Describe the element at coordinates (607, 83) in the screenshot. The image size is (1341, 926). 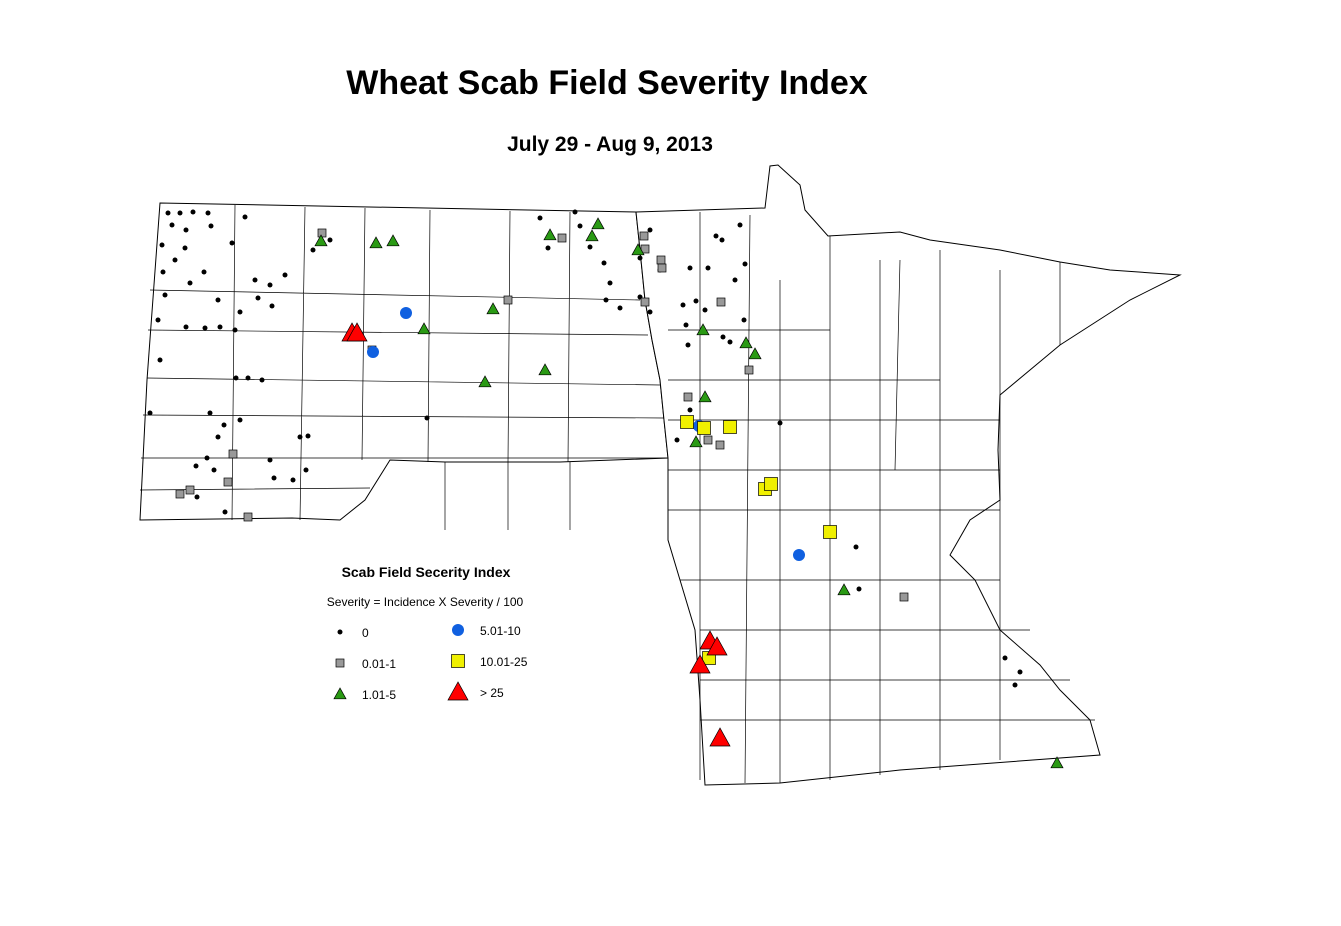
I see `map-title: Wheat Scab Field Severity Index` at that location.